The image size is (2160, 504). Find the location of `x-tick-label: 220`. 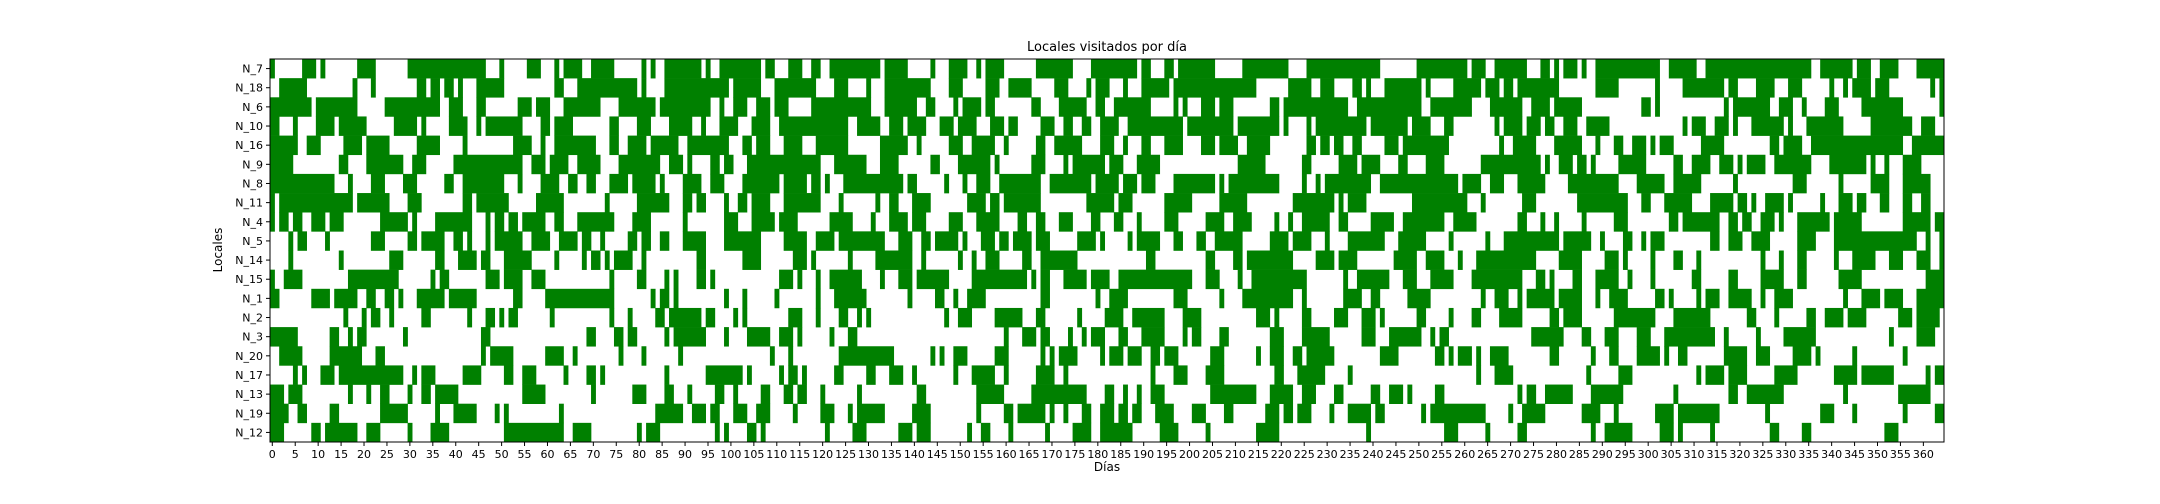

x-tick-label: 220 is located at coordinates (1281, 454).